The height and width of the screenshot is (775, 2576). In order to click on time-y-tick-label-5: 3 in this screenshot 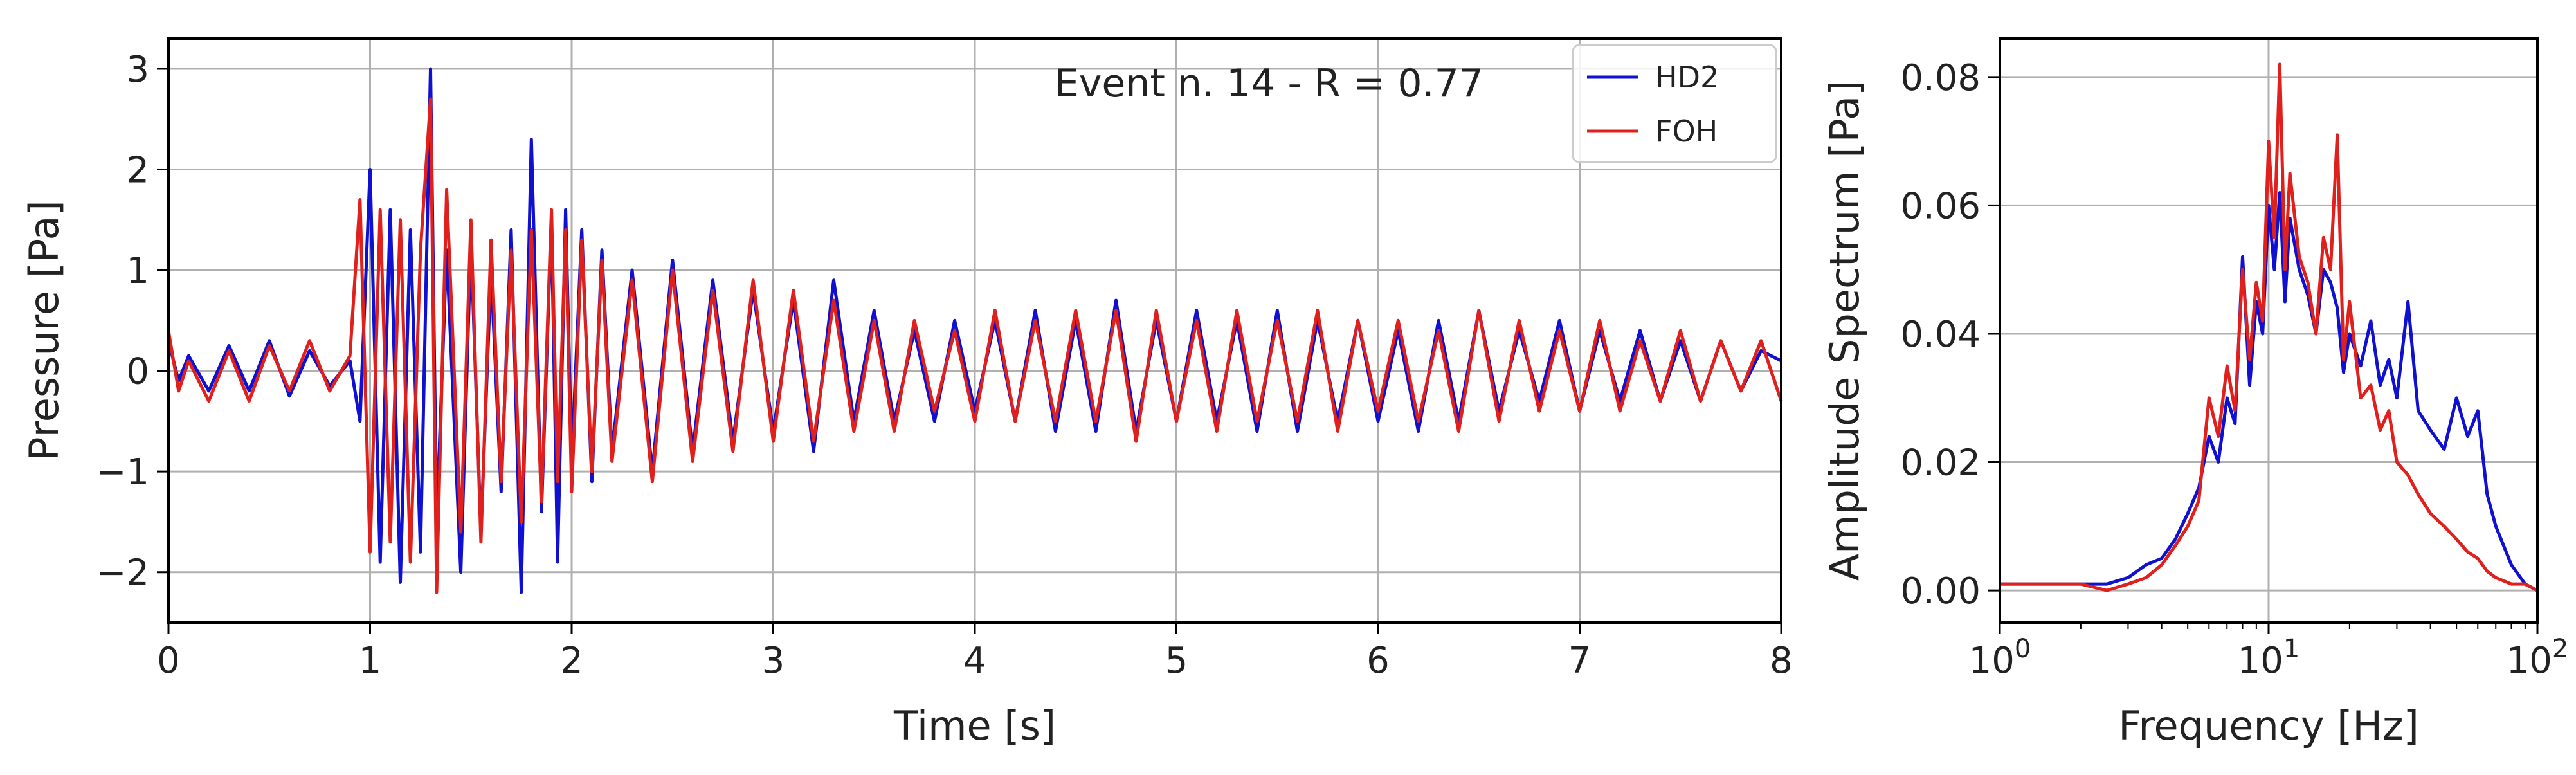, I will do `click(137, 70)`.